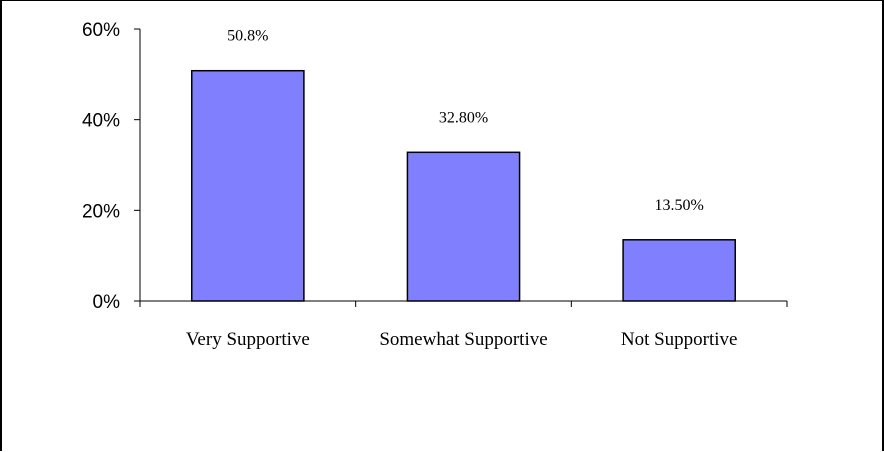 The width and height of the screenshot is (884, 452). What do you see at coordinates (679, 205) in the screenshot?
I see `data-label: 13.50%` at bounding box center [679, 205].